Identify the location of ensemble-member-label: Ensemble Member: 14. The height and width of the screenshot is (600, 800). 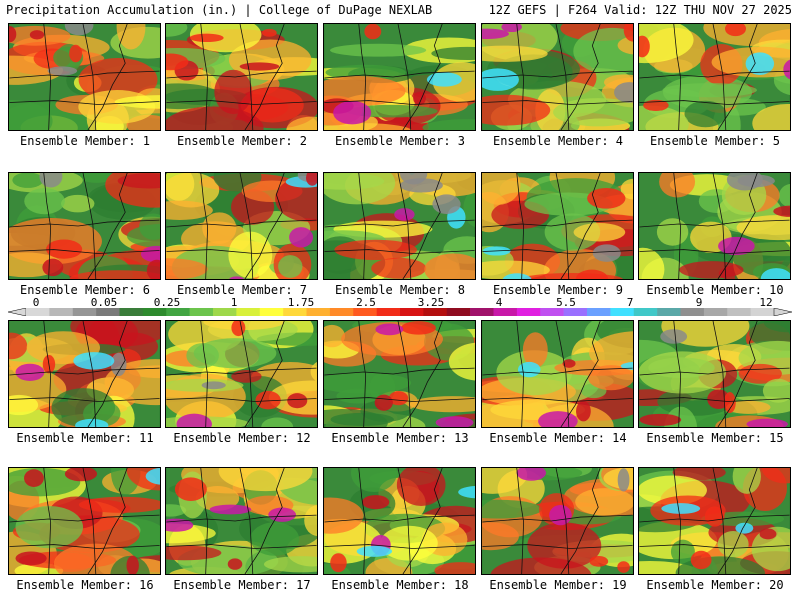
(558, 438).